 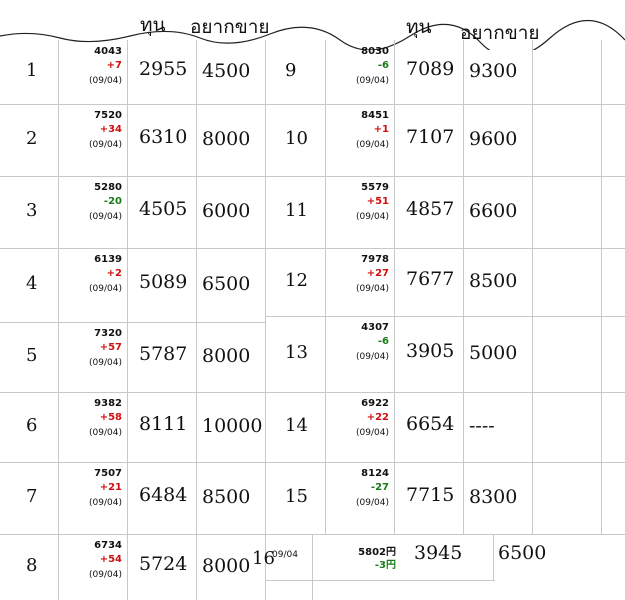 What do you see at coordinates (32, 283) in the screenshot?
I see `row-number: 4` at bounding box center [32, 283].